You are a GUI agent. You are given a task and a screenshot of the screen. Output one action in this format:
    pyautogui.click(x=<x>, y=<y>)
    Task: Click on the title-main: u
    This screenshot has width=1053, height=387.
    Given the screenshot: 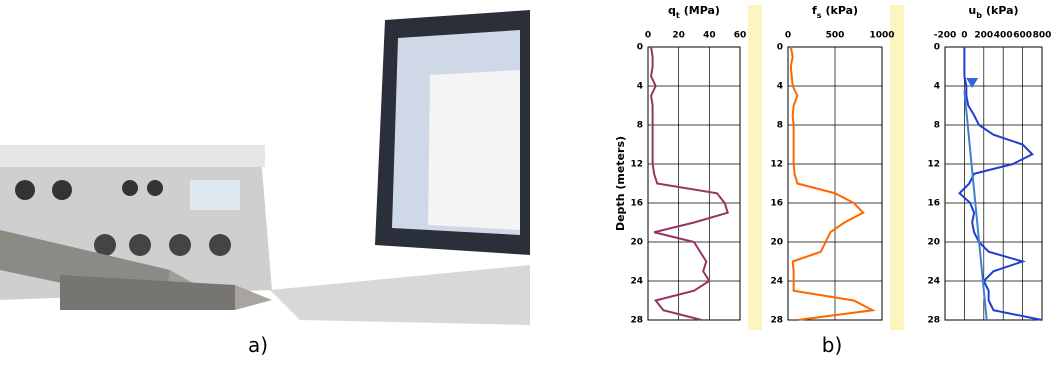 What is the action you would take?
    pyautogui.click(x=972, y=10)
    